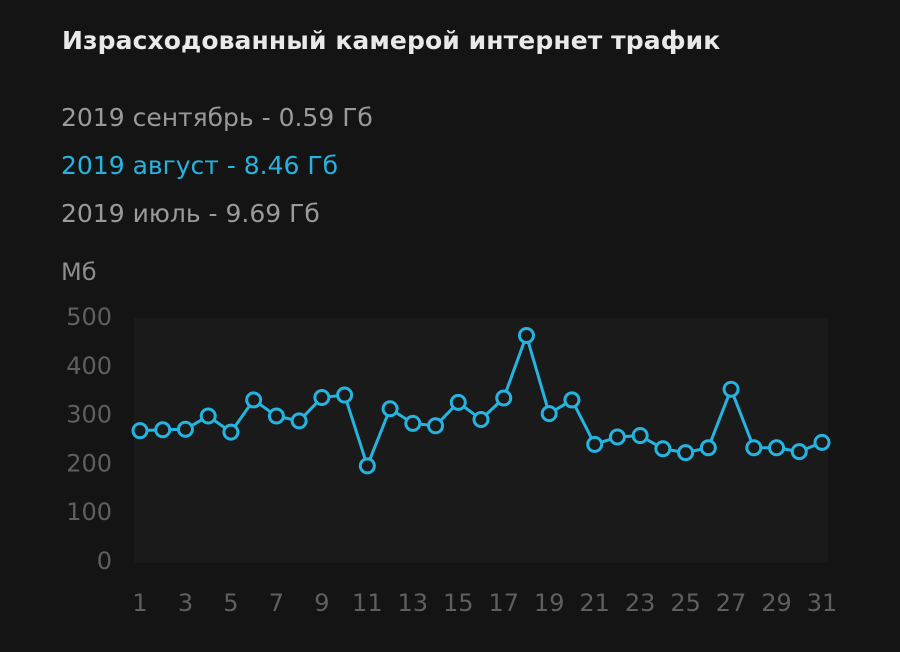  I want to click on x-tick-label: 21, so click(594, 603).